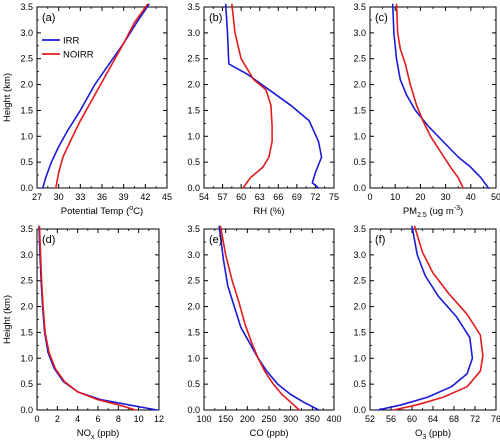 The width and height of the screenshot is (500, 448). What do you see at coordinates (471, 197) in the screenshot?
I see `x-tick-label: 40` at bounding box center [471, 197].